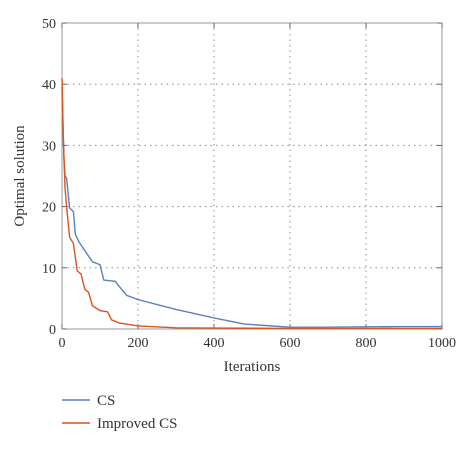 This screenshot has width=474, height=452. Describe the element at coordinates (49, 24) in the screenshot. I see `y-tick-label: 50` at that location.